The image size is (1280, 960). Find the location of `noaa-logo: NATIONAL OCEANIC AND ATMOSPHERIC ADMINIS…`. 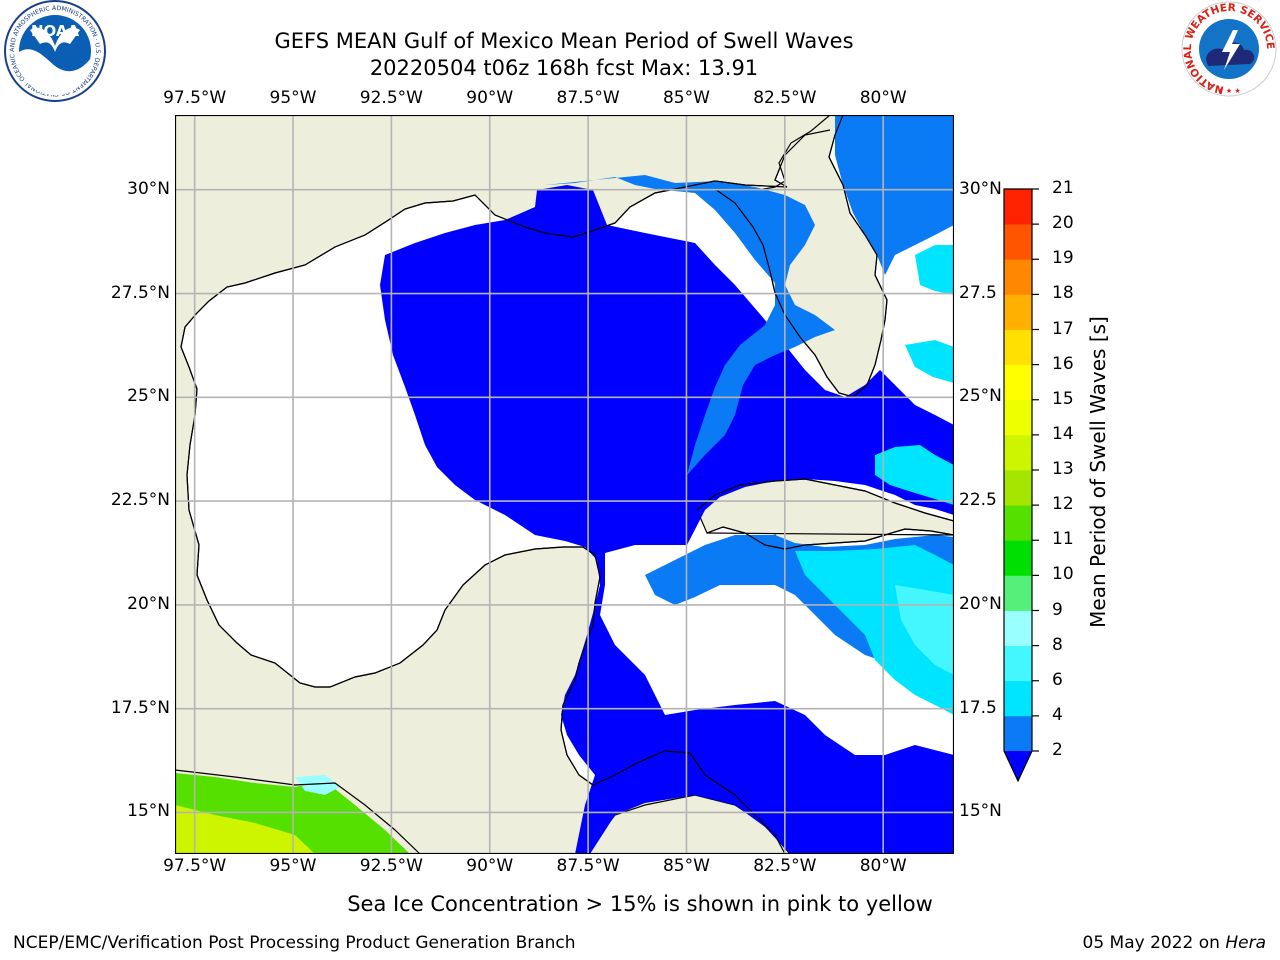

noaa-logo: NATIONAL OCEANIC AND ATMOSPHERIC ADMINIS… is located at coordinates (53, 51).